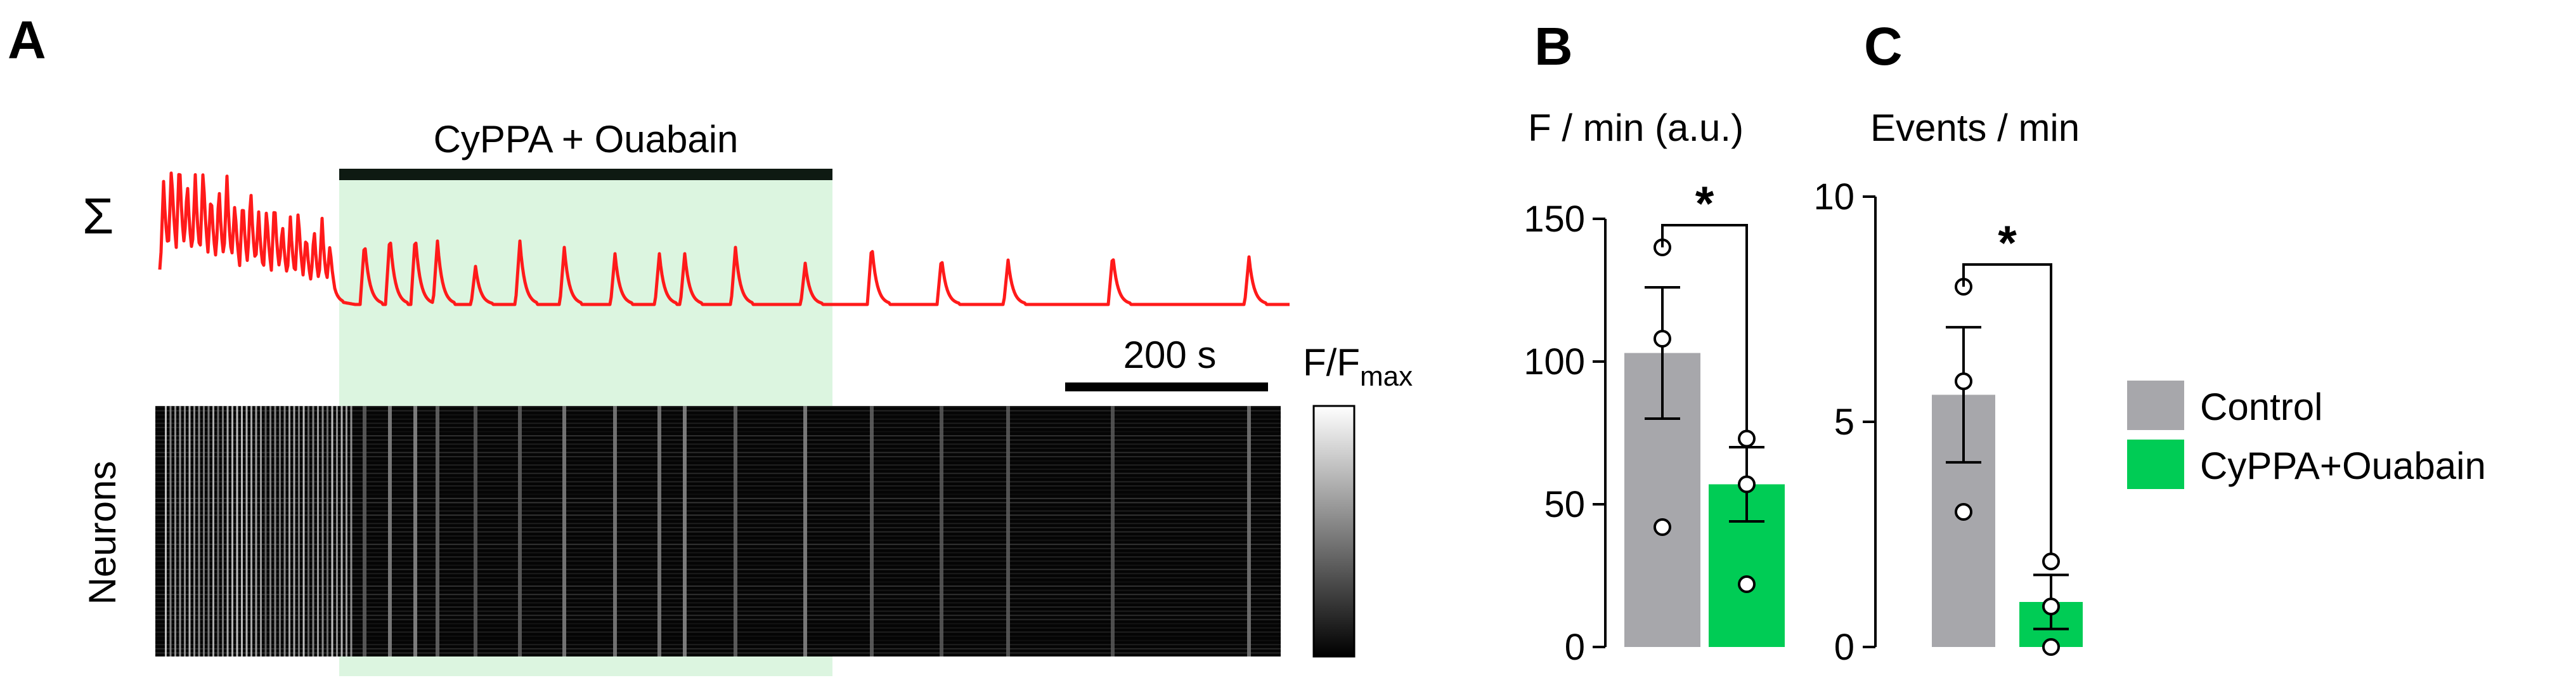 This screenshot has width=2576, height=699. What do you see at coordinates (1331, 363) in the screenshot?
I see `colorbar-label-main: F/F` at bounding box center [1331, 363].